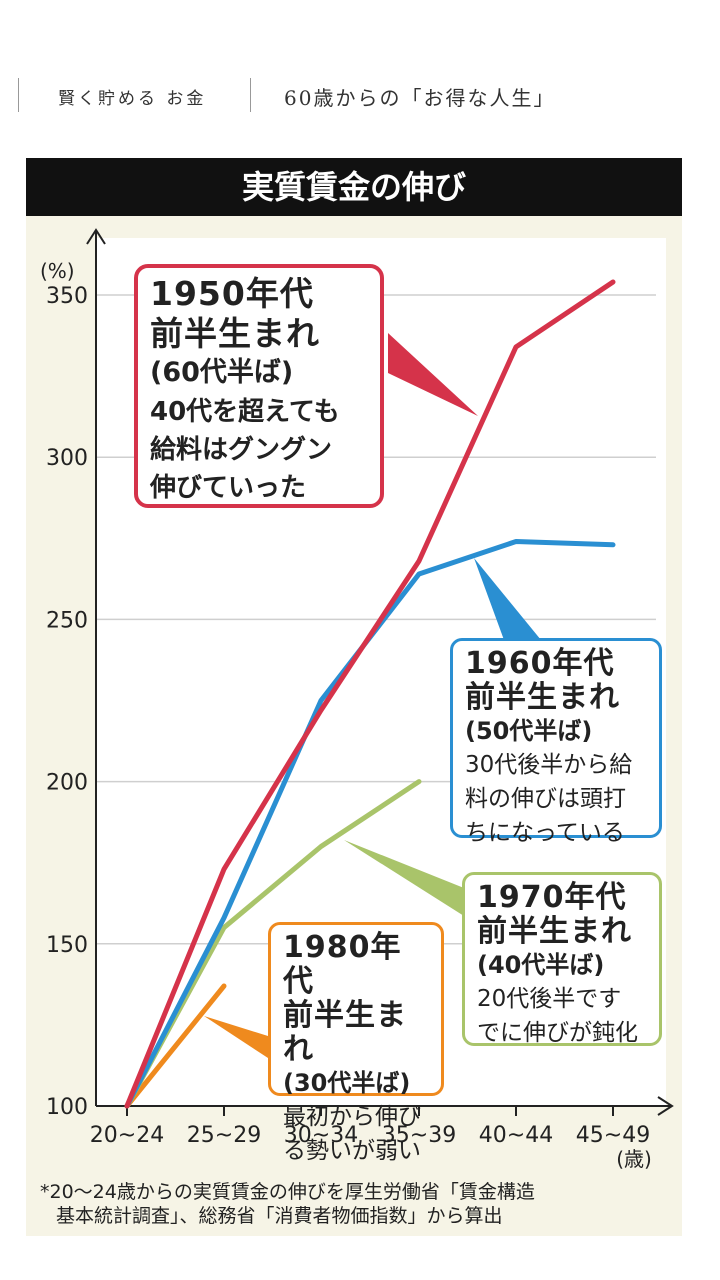 This screenshot has width=720, height=1280. Describe the element at coordinates (67, 783) in the screenshot. I see `y-tick-label: 200` at that location.